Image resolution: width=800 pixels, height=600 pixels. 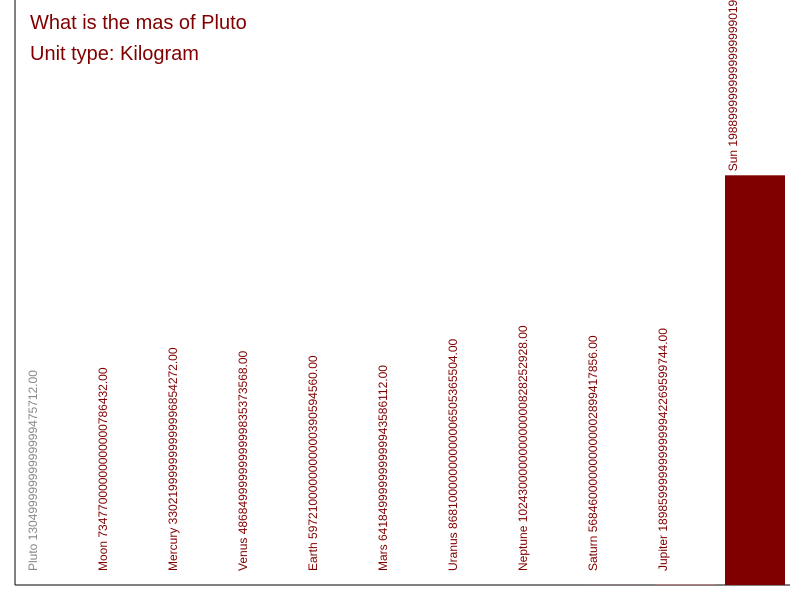 What do you see at coordinates (138, 23) in the screenshot?
I see `chart-title: What is the mas of Pluto` at bounding box center [138, 23].